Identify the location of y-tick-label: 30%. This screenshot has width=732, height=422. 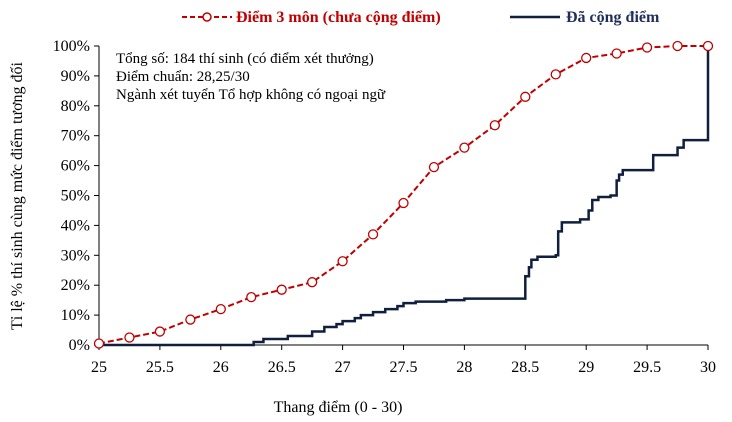
(75, 255).